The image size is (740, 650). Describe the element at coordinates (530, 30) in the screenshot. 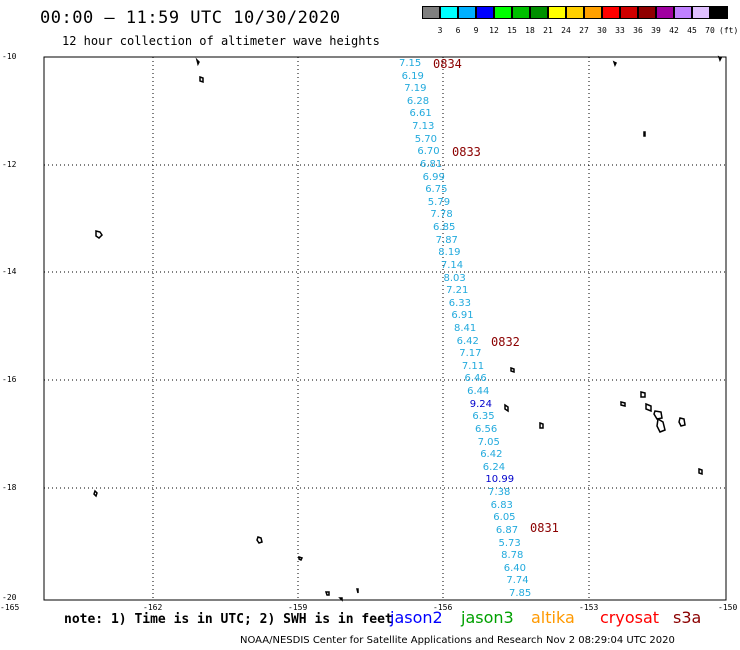

I see `color-scale-label: 18` at that location.